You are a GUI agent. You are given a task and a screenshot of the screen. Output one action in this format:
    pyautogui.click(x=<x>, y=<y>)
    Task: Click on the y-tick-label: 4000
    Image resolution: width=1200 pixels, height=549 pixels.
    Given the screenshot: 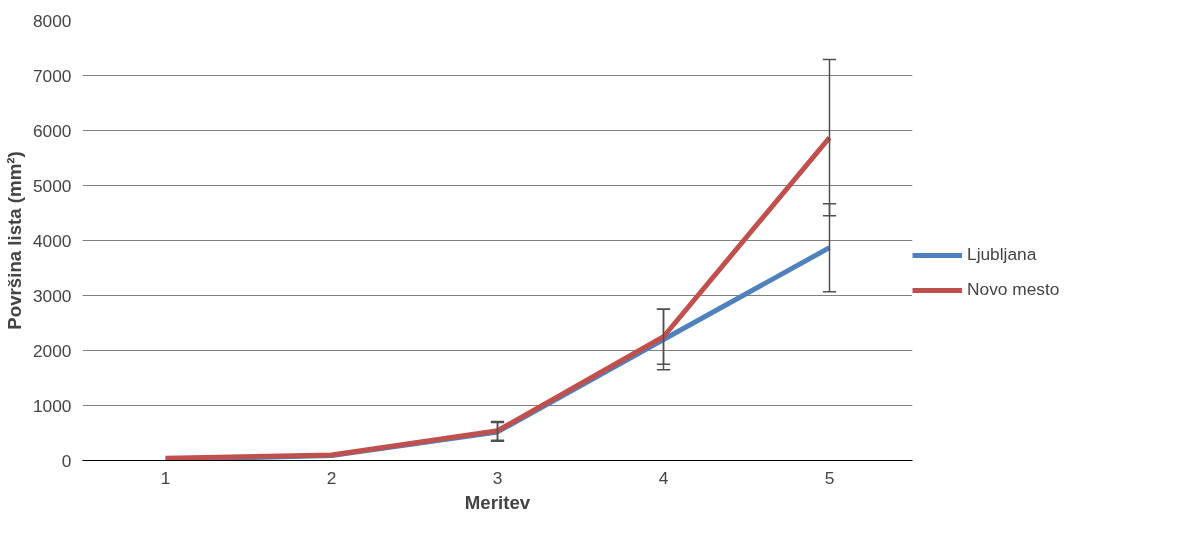 What is the action you would take?
    pyautogui.click(x=52, y=240)
    